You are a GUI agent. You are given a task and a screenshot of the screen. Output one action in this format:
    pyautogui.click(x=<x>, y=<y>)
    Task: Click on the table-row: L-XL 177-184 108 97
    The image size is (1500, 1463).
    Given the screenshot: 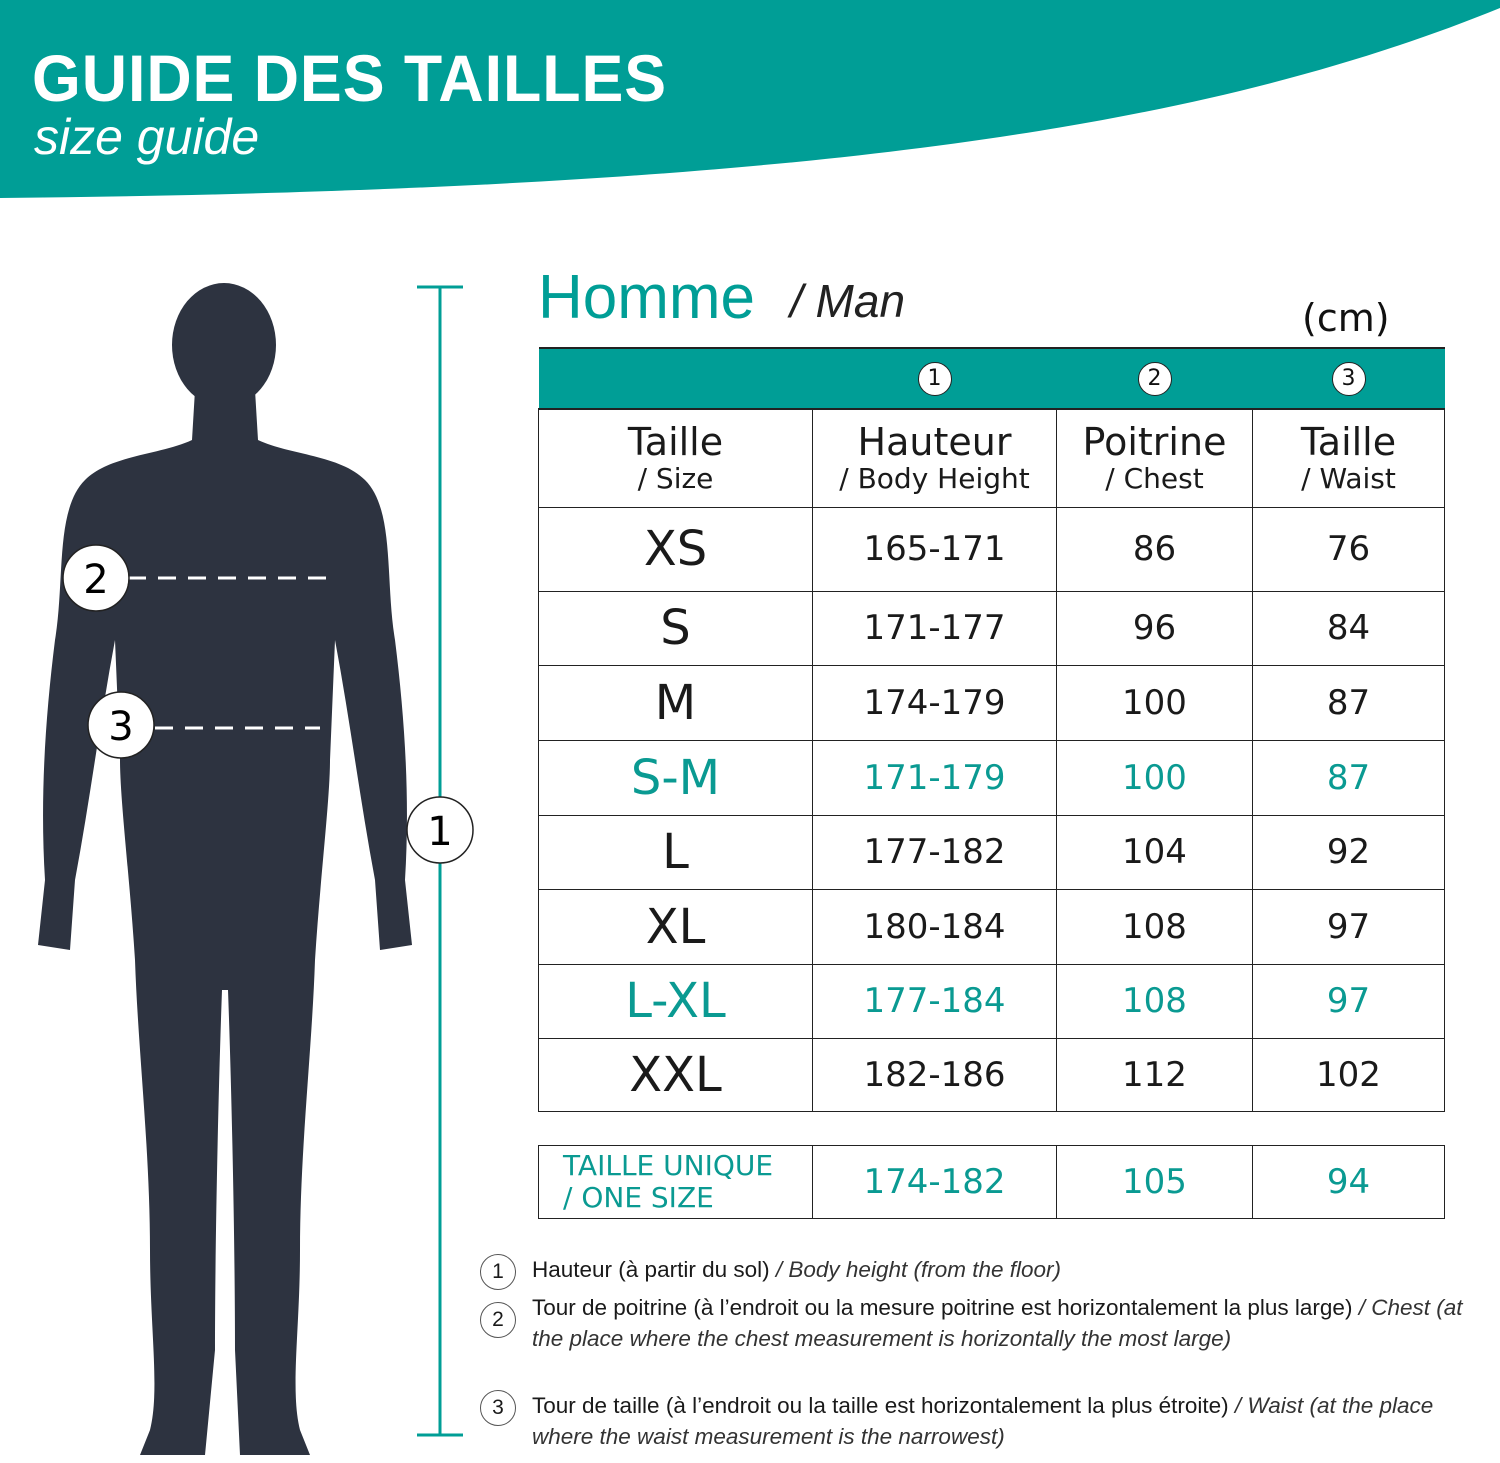 What is the action you would take?
    pyautogui.click(x=991, y=1001)
    